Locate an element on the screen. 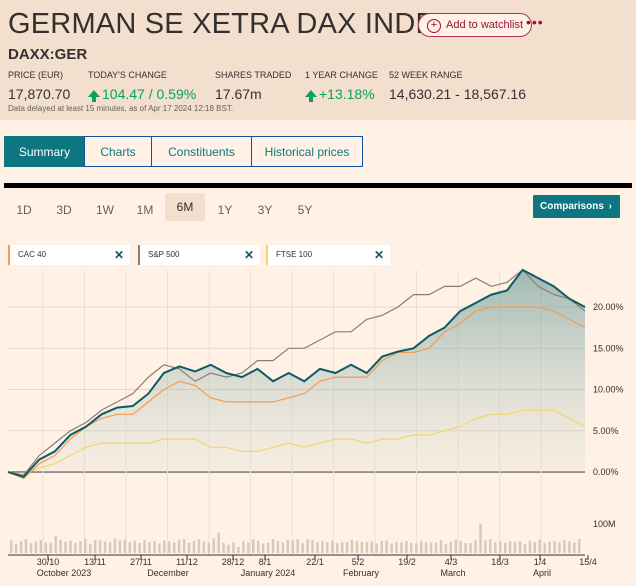 This screenshot has width=636, height=586. stat-price: PRICE (EUR) 17,870.70 is located at coordinates (39, 86).